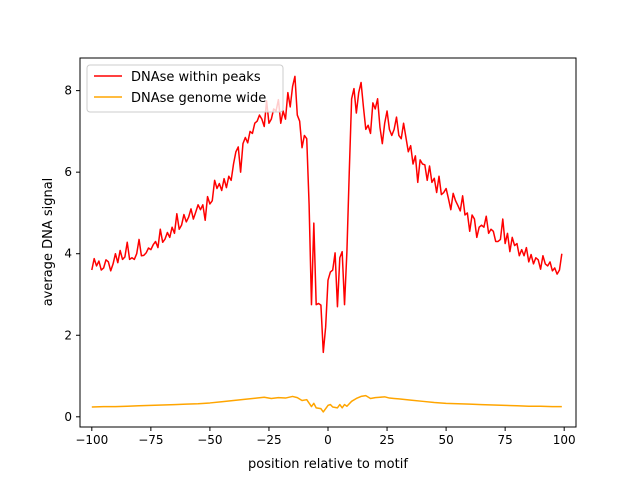  What do you see at coordinates (268, 440) in the screenshot?
I see `x-tick-label: −25` at bounding box center [268, 440].